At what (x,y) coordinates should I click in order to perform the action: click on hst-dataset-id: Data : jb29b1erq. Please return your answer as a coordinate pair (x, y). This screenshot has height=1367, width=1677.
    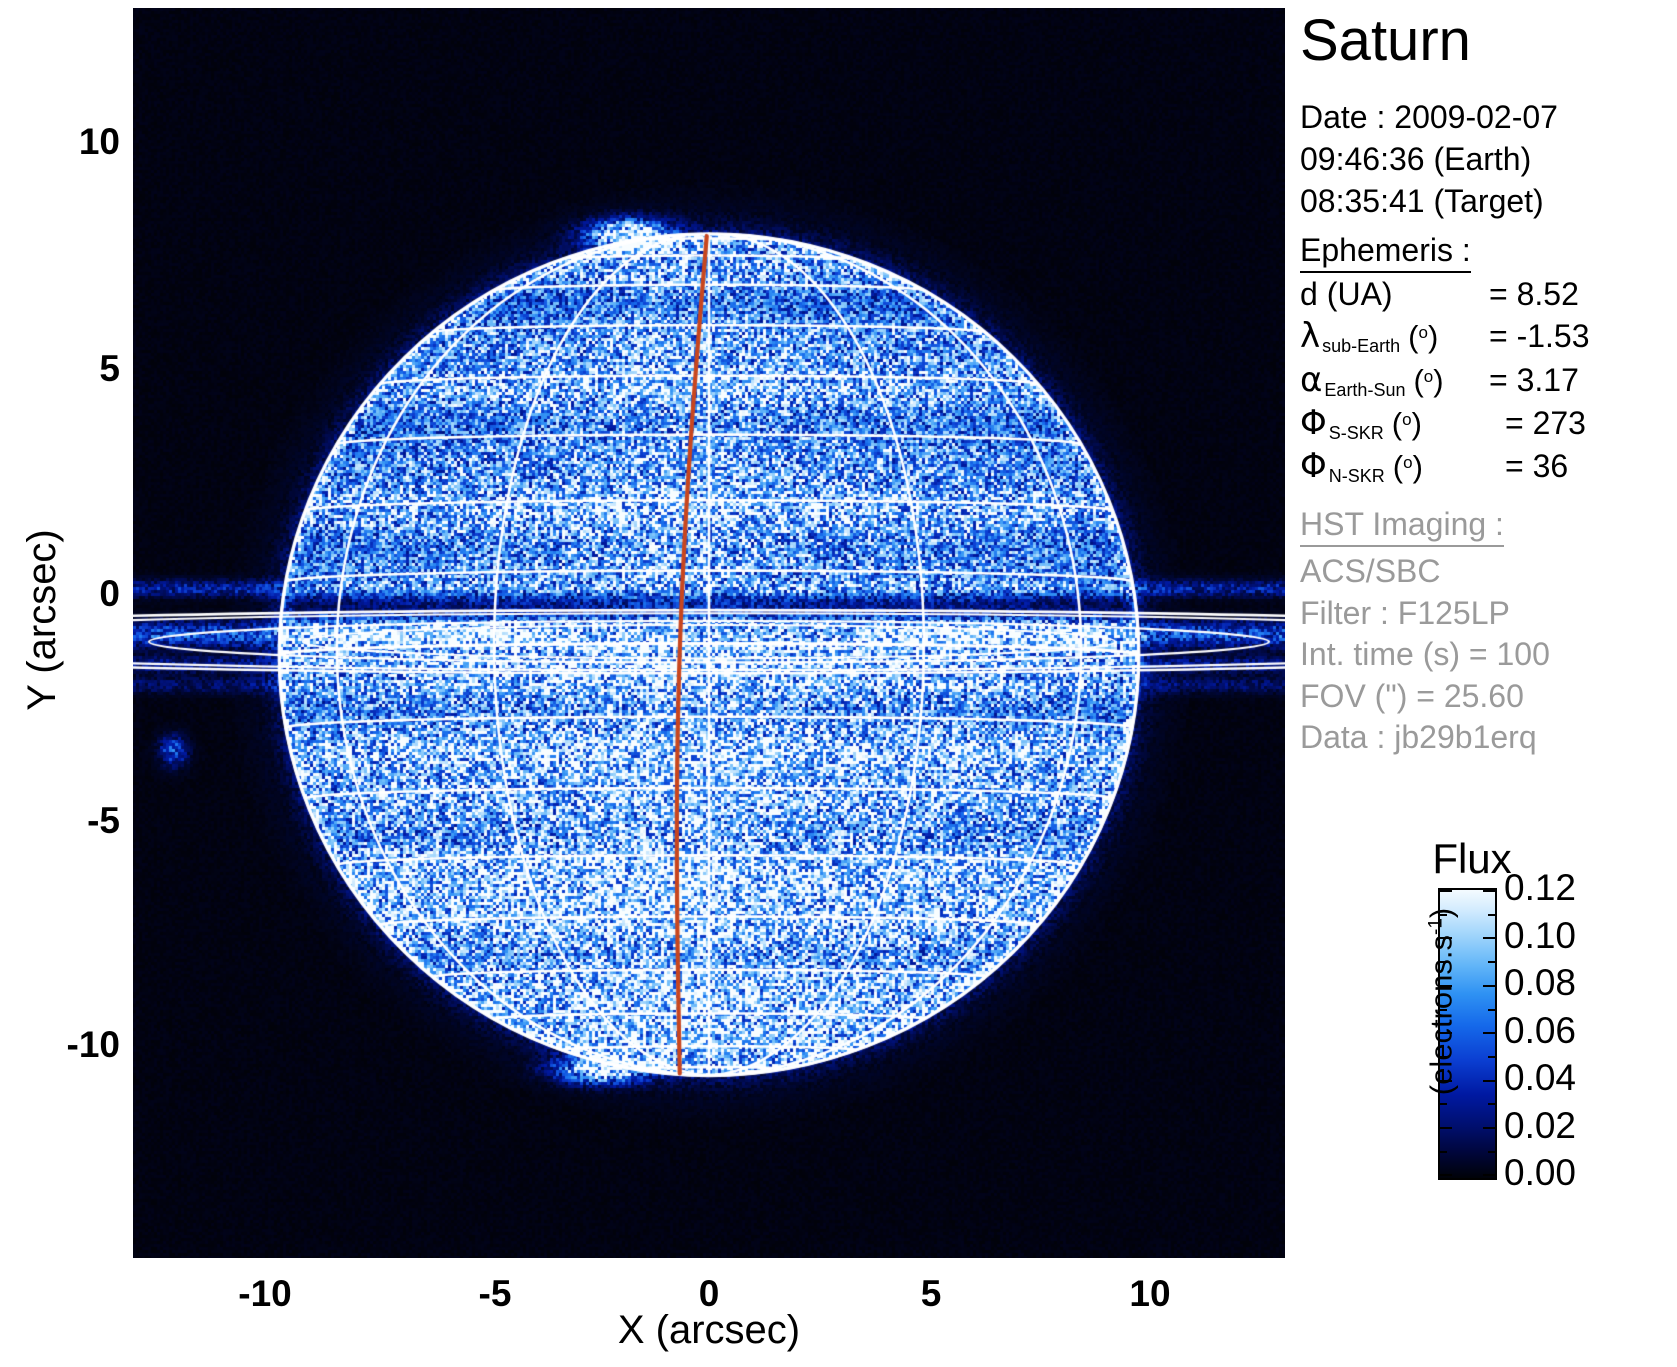
    Looking at the image, I should click on (1418, 737).